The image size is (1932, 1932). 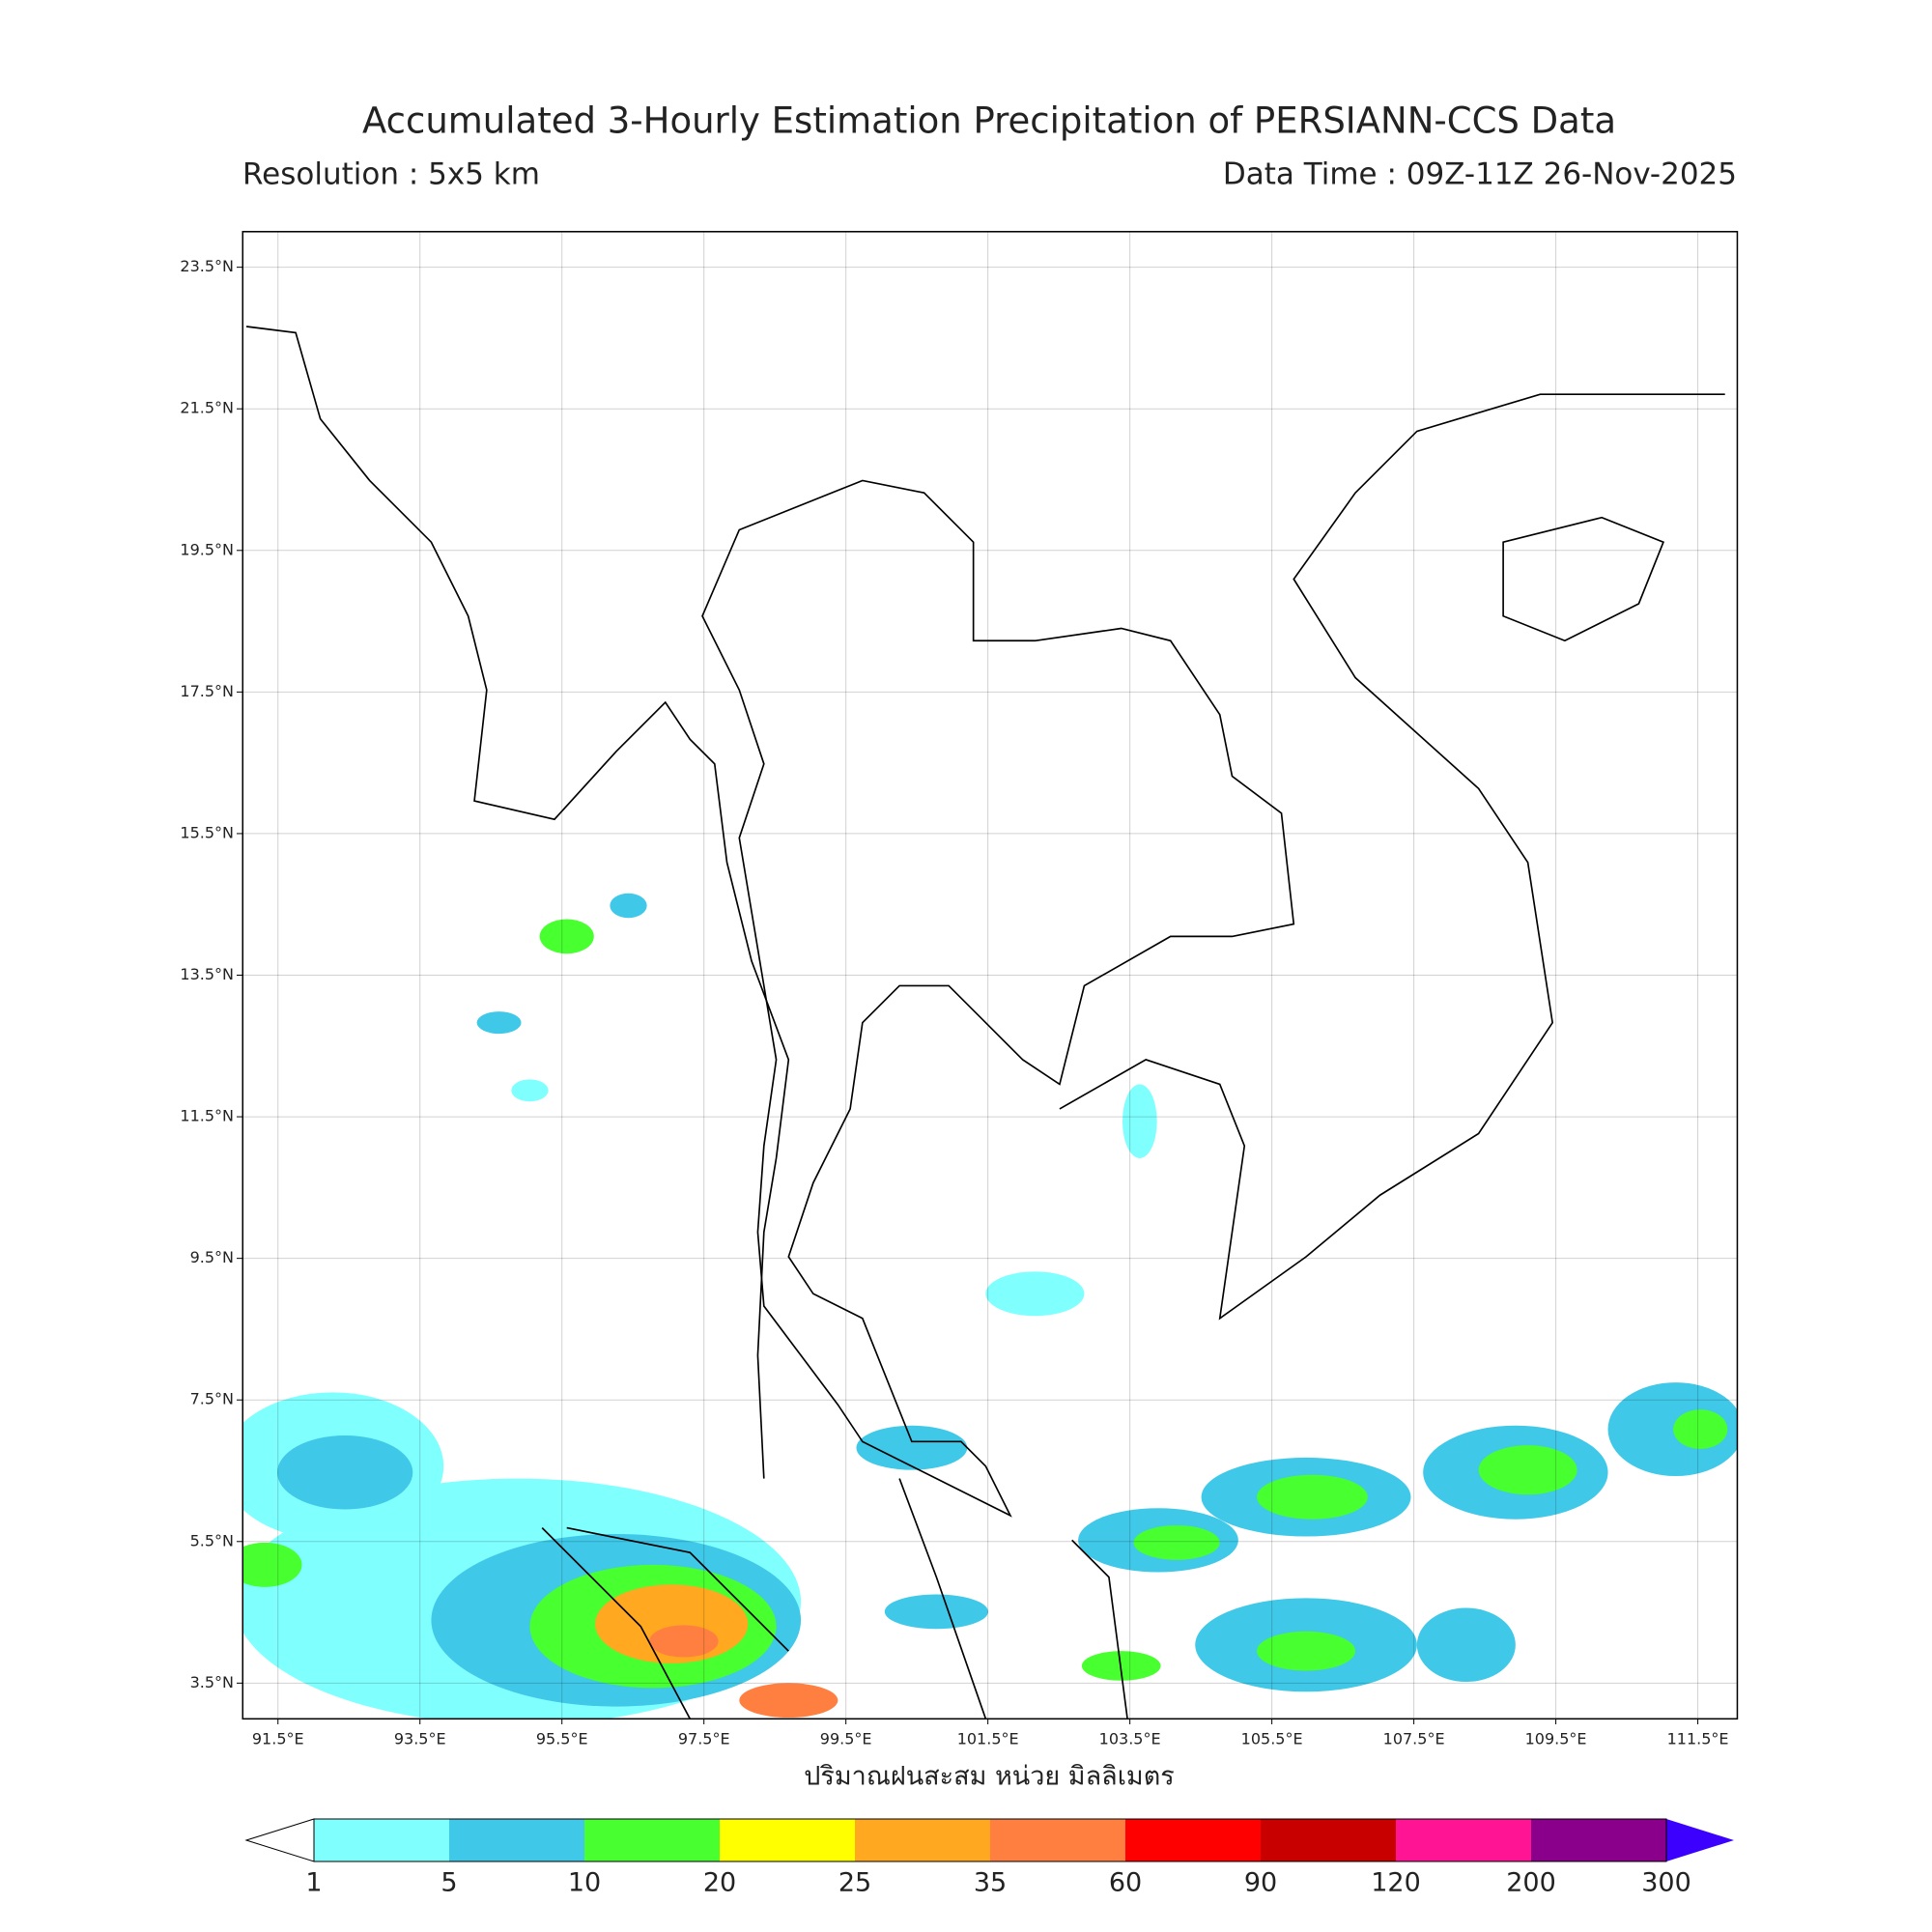 I want to click on lat-tick-label: 5.5°N, so click(x=212, y=1540).